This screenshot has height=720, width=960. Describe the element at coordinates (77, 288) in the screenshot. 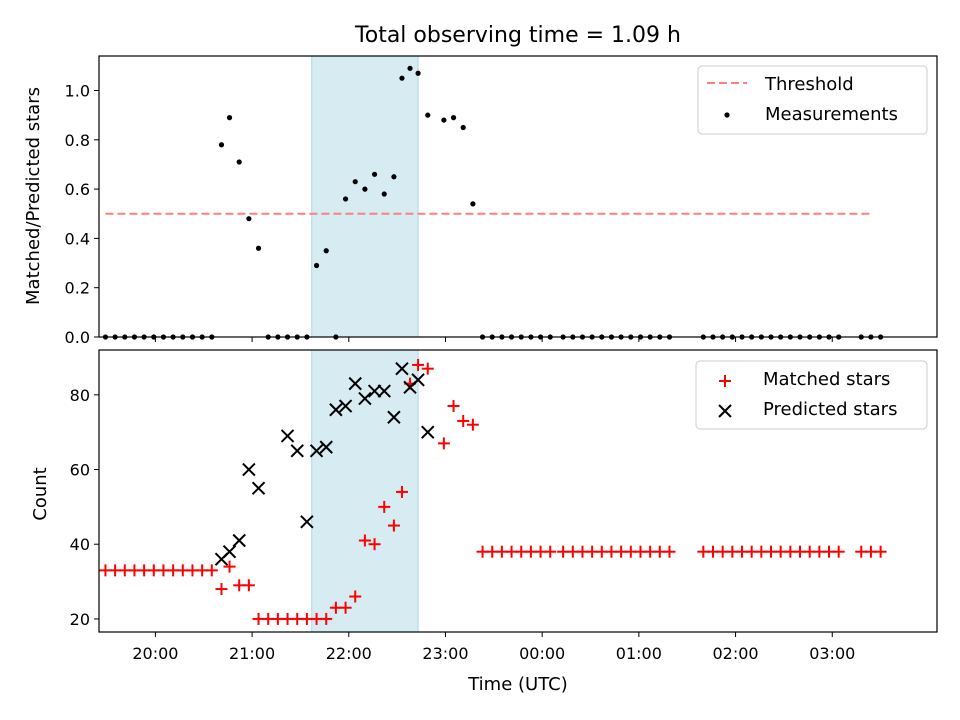

I see `top-y-tick-label: 0.2` at that location.